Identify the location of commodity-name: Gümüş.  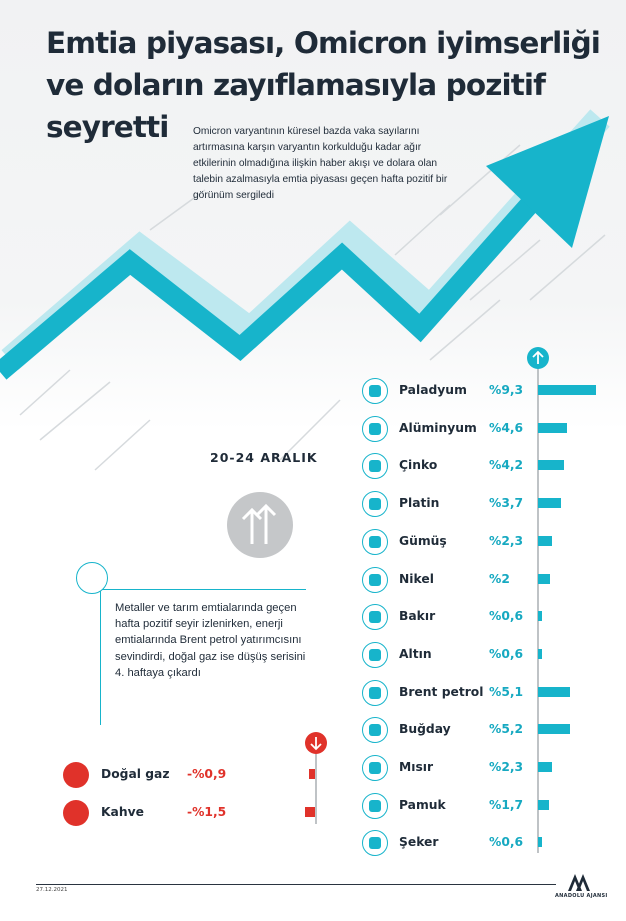
(423, 540).